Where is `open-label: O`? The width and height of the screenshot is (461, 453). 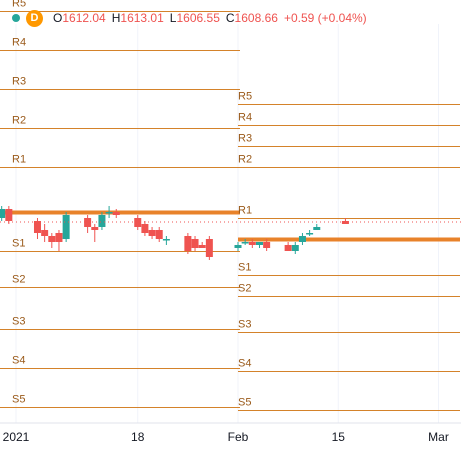
open-label: O is located at coordinates (58, 18).